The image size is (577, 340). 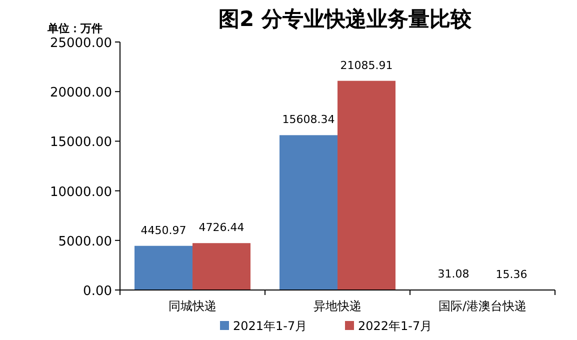 What do you see at coordinates (366, 65) in the screenshot?
I see `data-label: 21085.91` at bounding box center [366, 65].